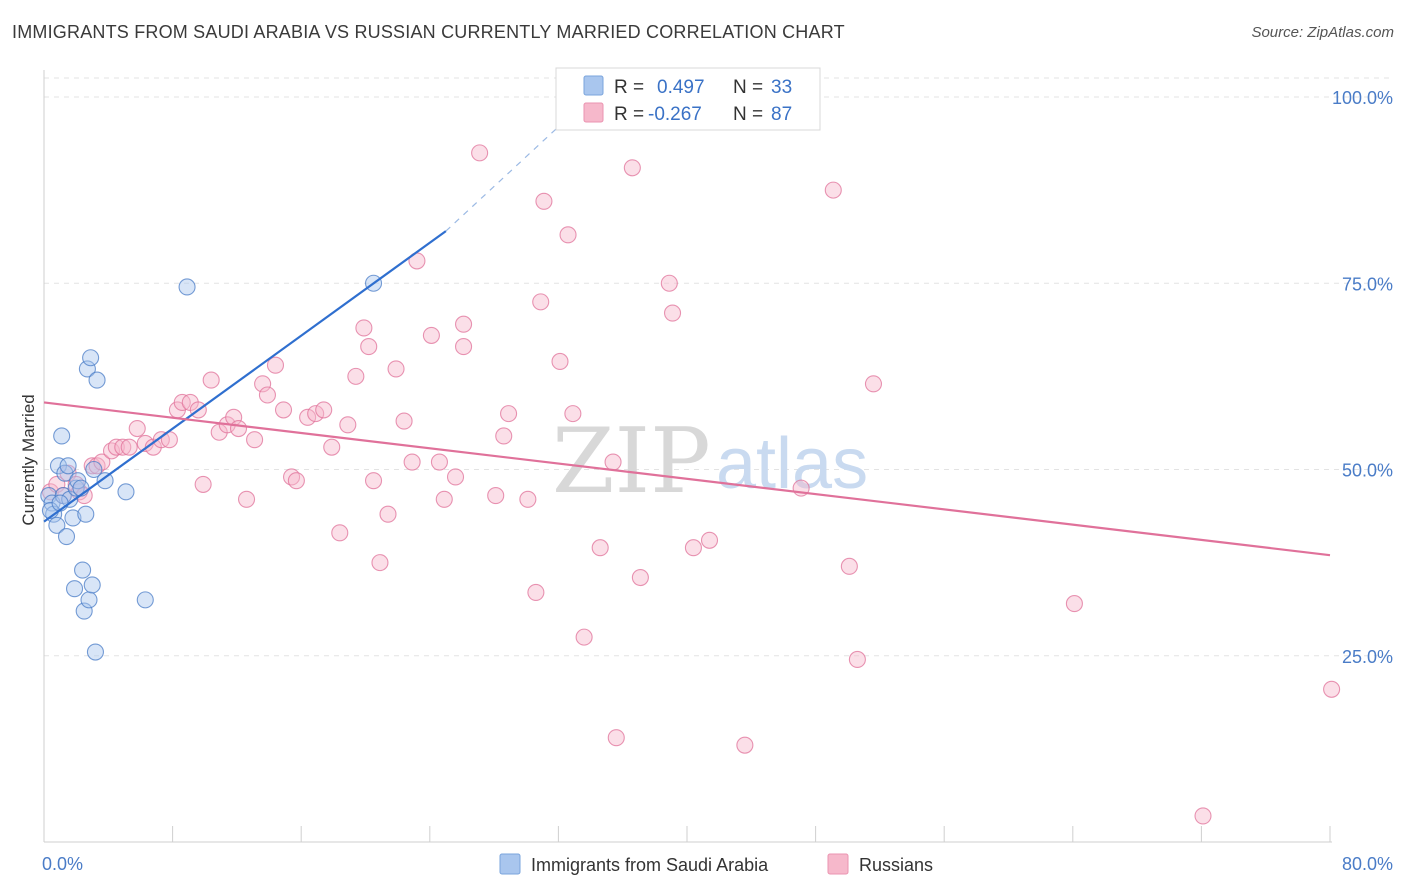  Describe the element at coordinates (688, 99) in the screenshot. I see `top-legend: R = 0.497 N = 33 R = -0.267 N = 87` at that location.